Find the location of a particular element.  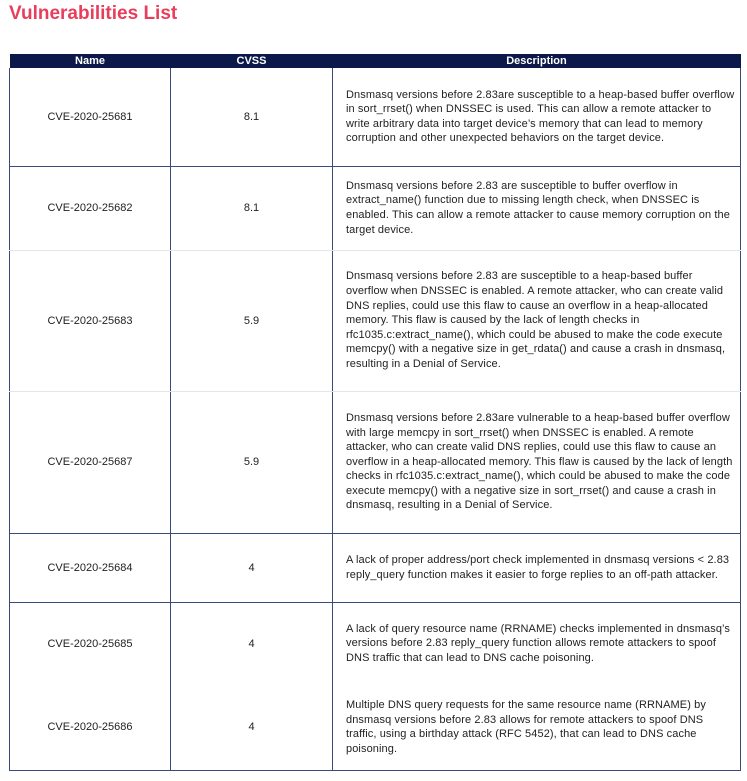

cve-name: CVE-2020-25687 is located at coordinates (90, 462).